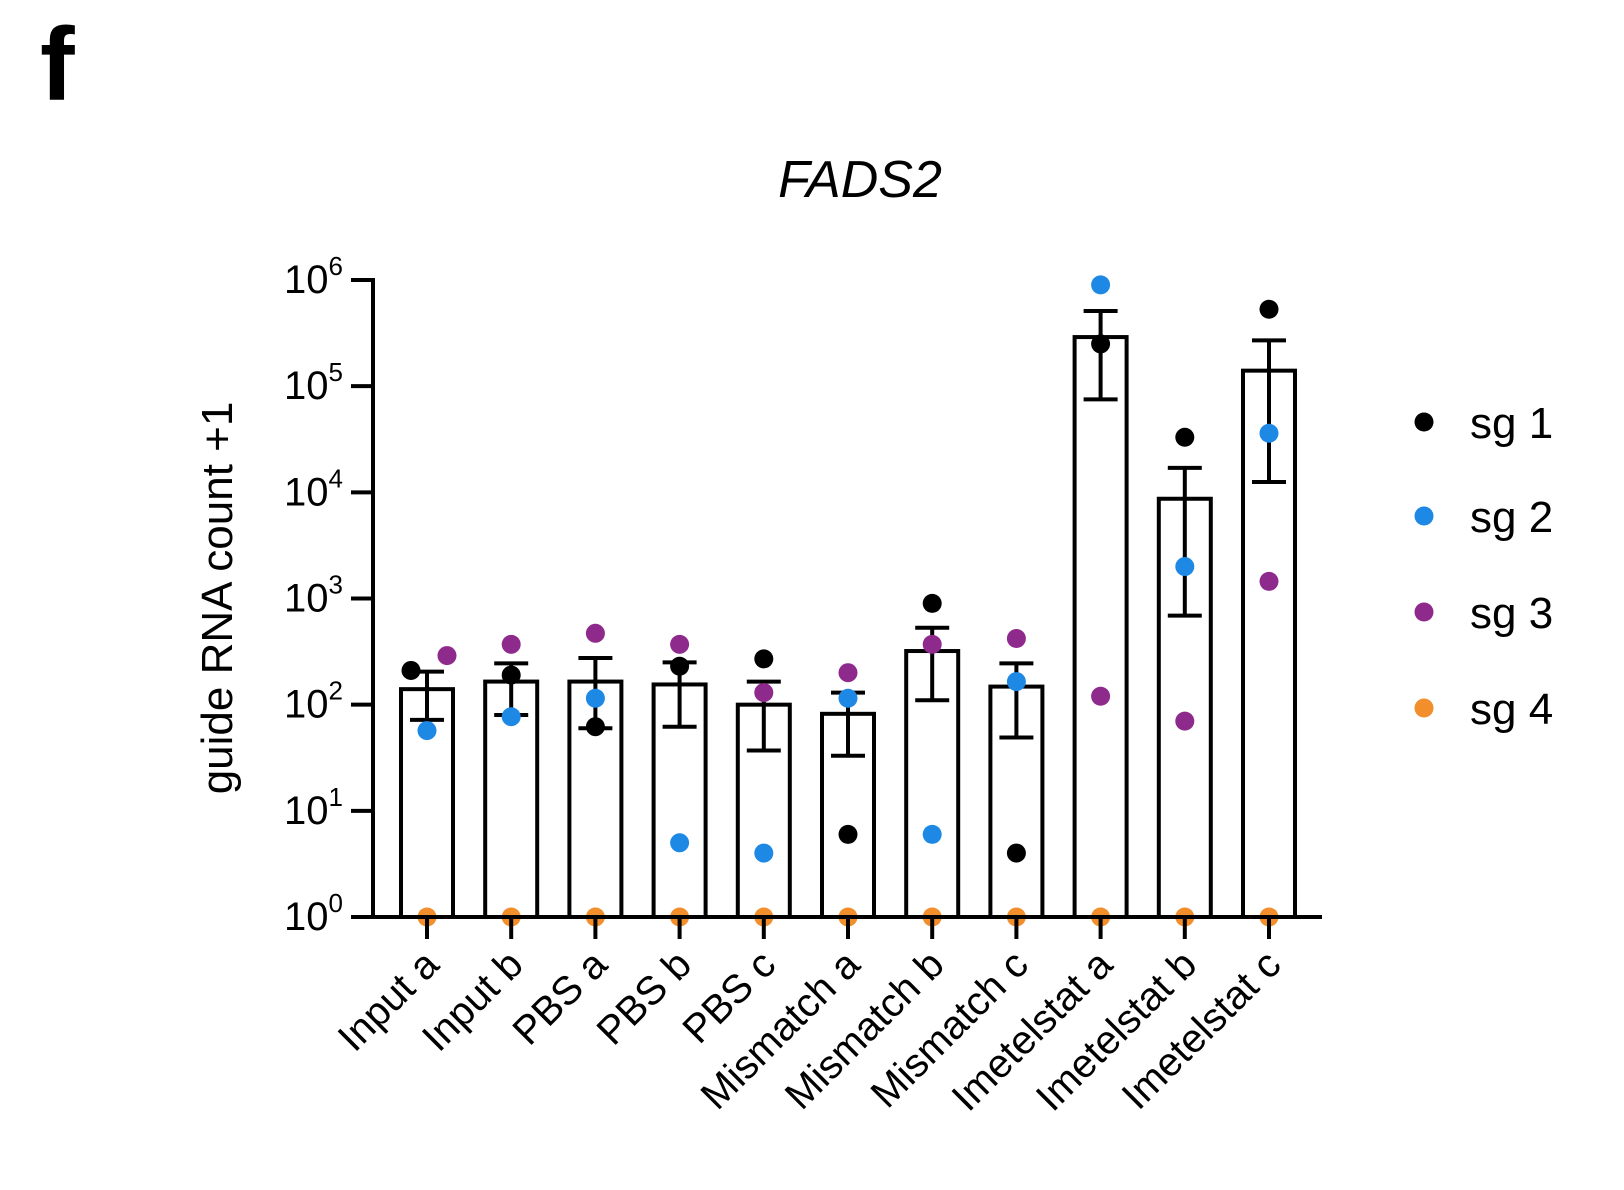 This screenshot has width=1624, height=1190. What do you see at coordinates (644, 997) in the screenshot?
I see `x-tick-label-3: PBS b` at bounding box center [644, 997].